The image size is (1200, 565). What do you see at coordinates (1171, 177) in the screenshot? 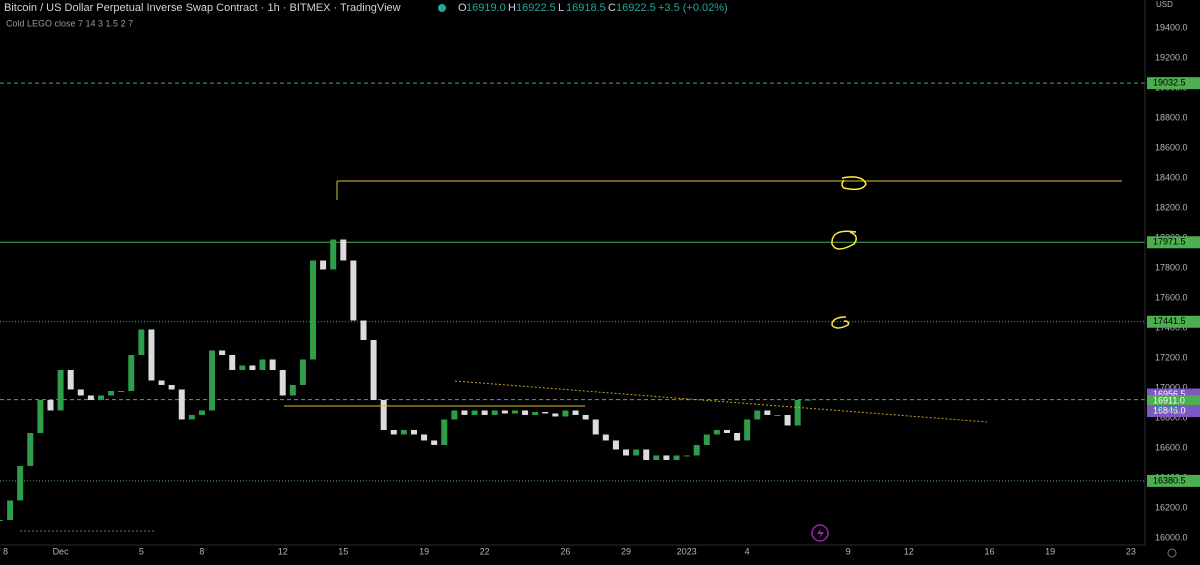
I see `y-tick-label: 18400.0` at bounding box center [1171, 177].